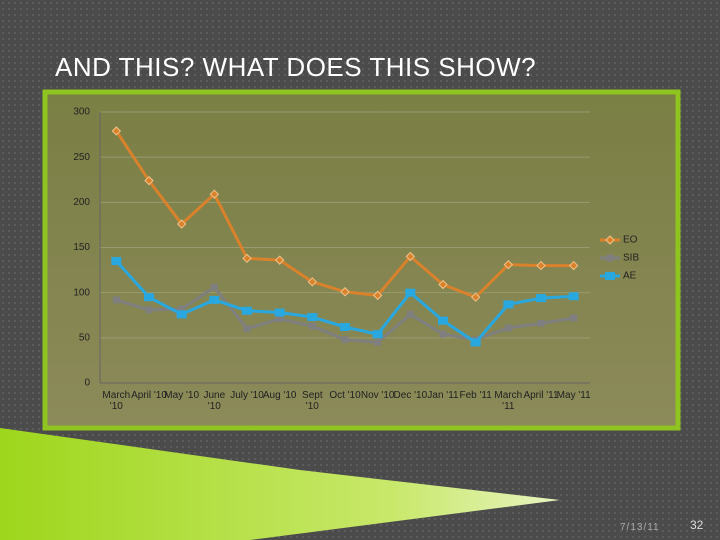 This screenshot has height=540, width=720. What do you see at coordinates (81, 202) in the screenshot?
I see `y-tick-label: 200` at bounding box center [81, 202].